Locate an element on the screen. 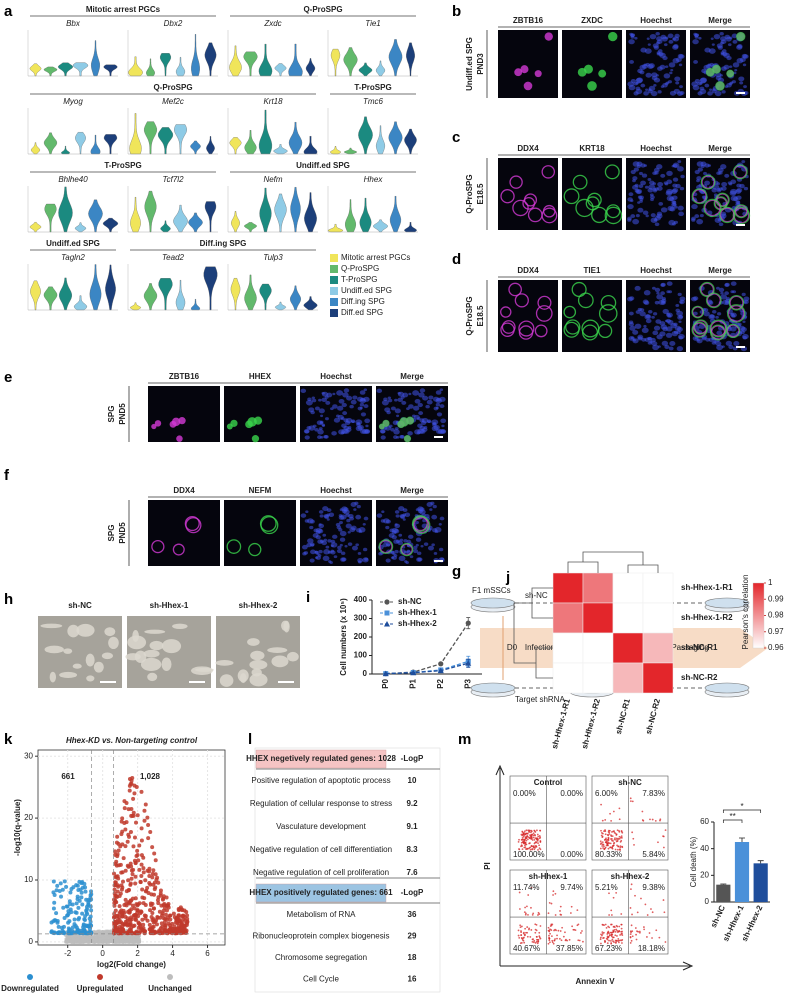 Image resolution: width=785 pixels, height=996 pixels. quadrant-percent: 67.23% is located at coordinates (608, 948).